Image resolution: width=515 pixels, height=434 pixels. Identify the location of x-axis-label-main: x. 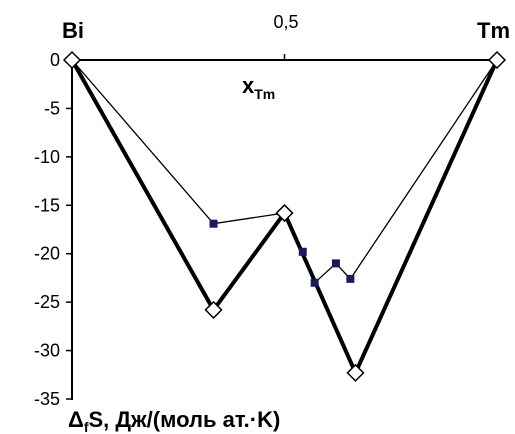
(248, 85).